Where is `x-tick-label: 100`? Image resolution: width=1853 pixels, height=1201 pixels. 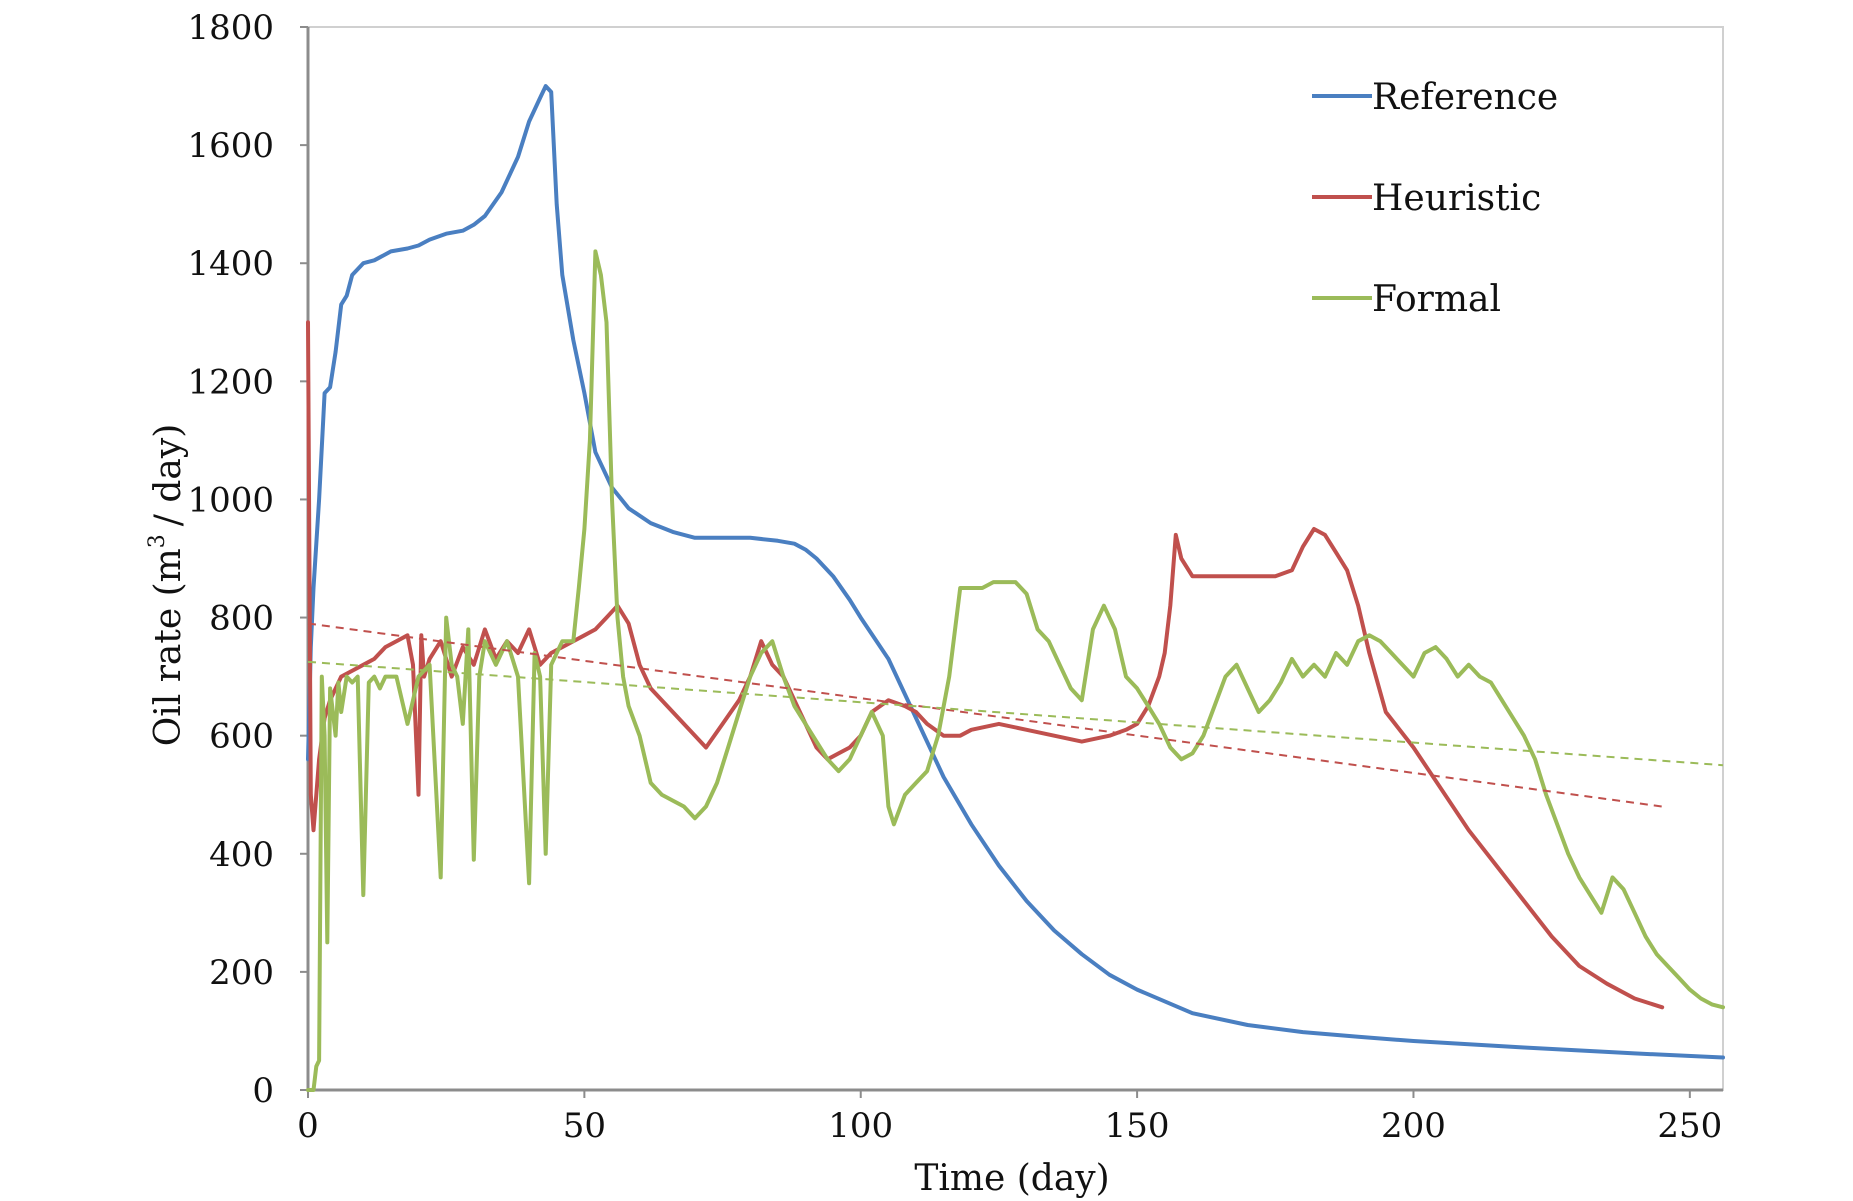
x-tick-label: 100 is located at coordinates (860, 1126).